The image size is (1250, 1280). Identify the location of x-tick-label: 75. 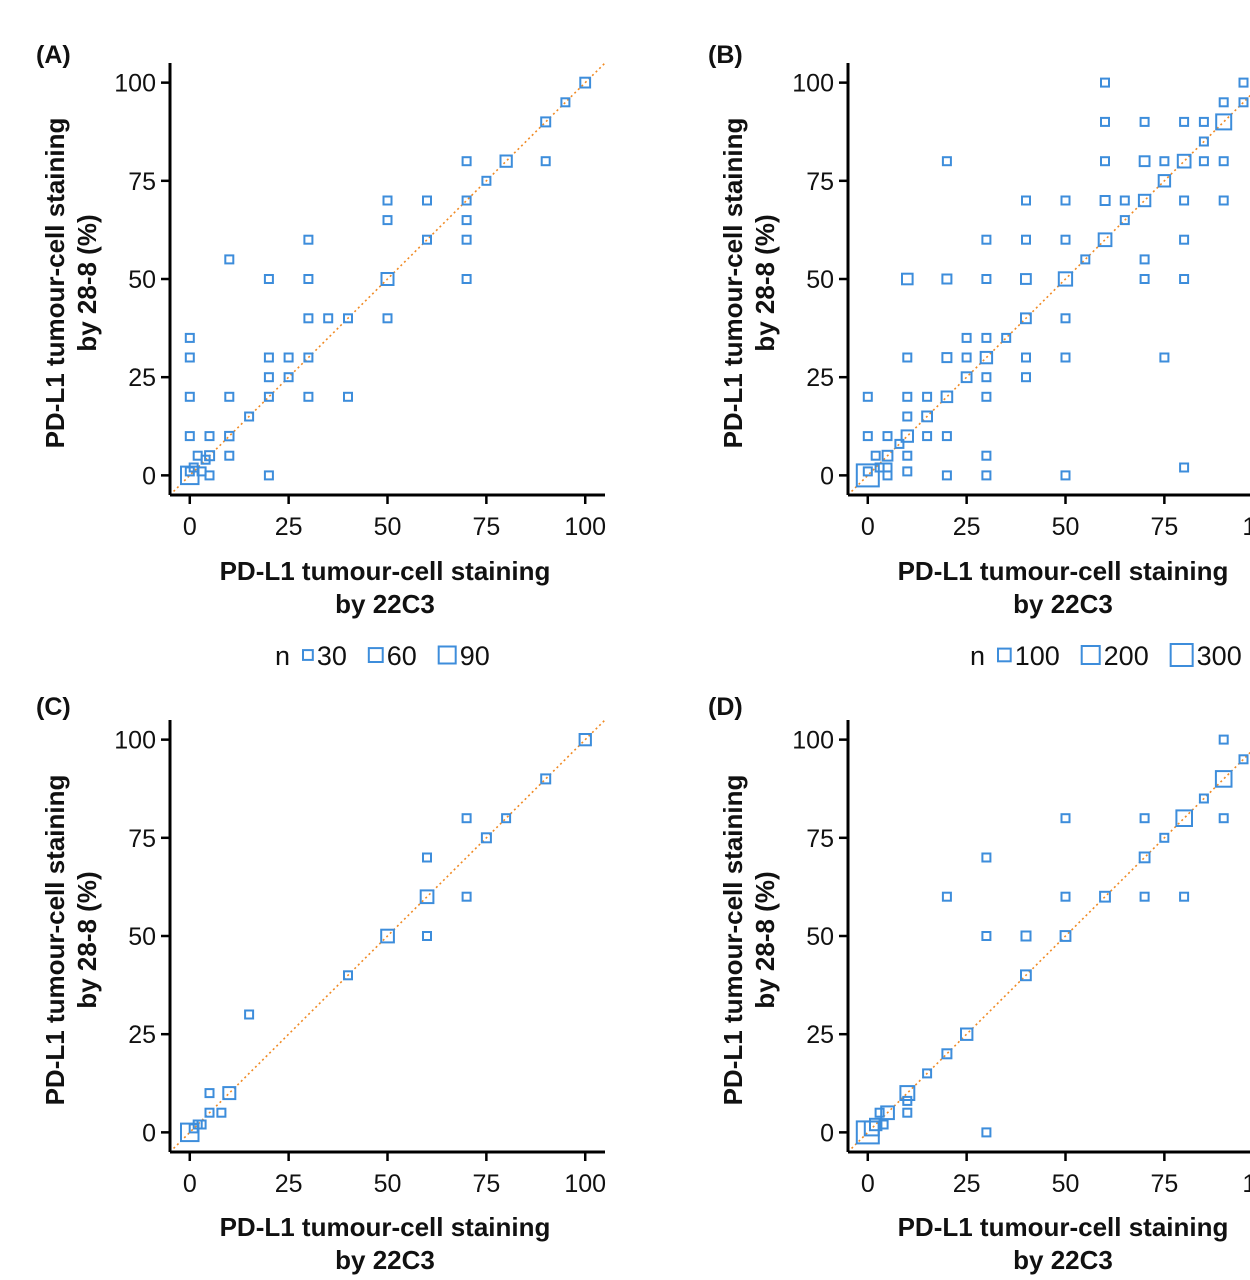
(1164, 527).